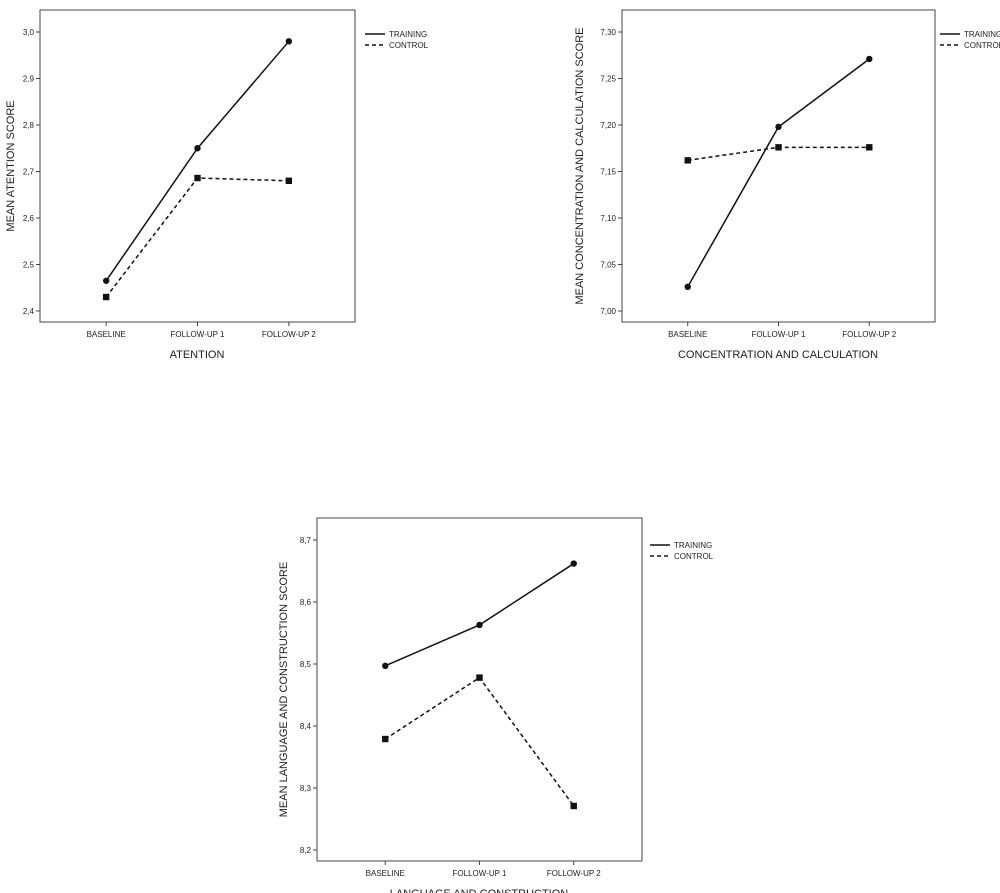  I want to click on y-tick-label: 2,5, so click(29, 265).